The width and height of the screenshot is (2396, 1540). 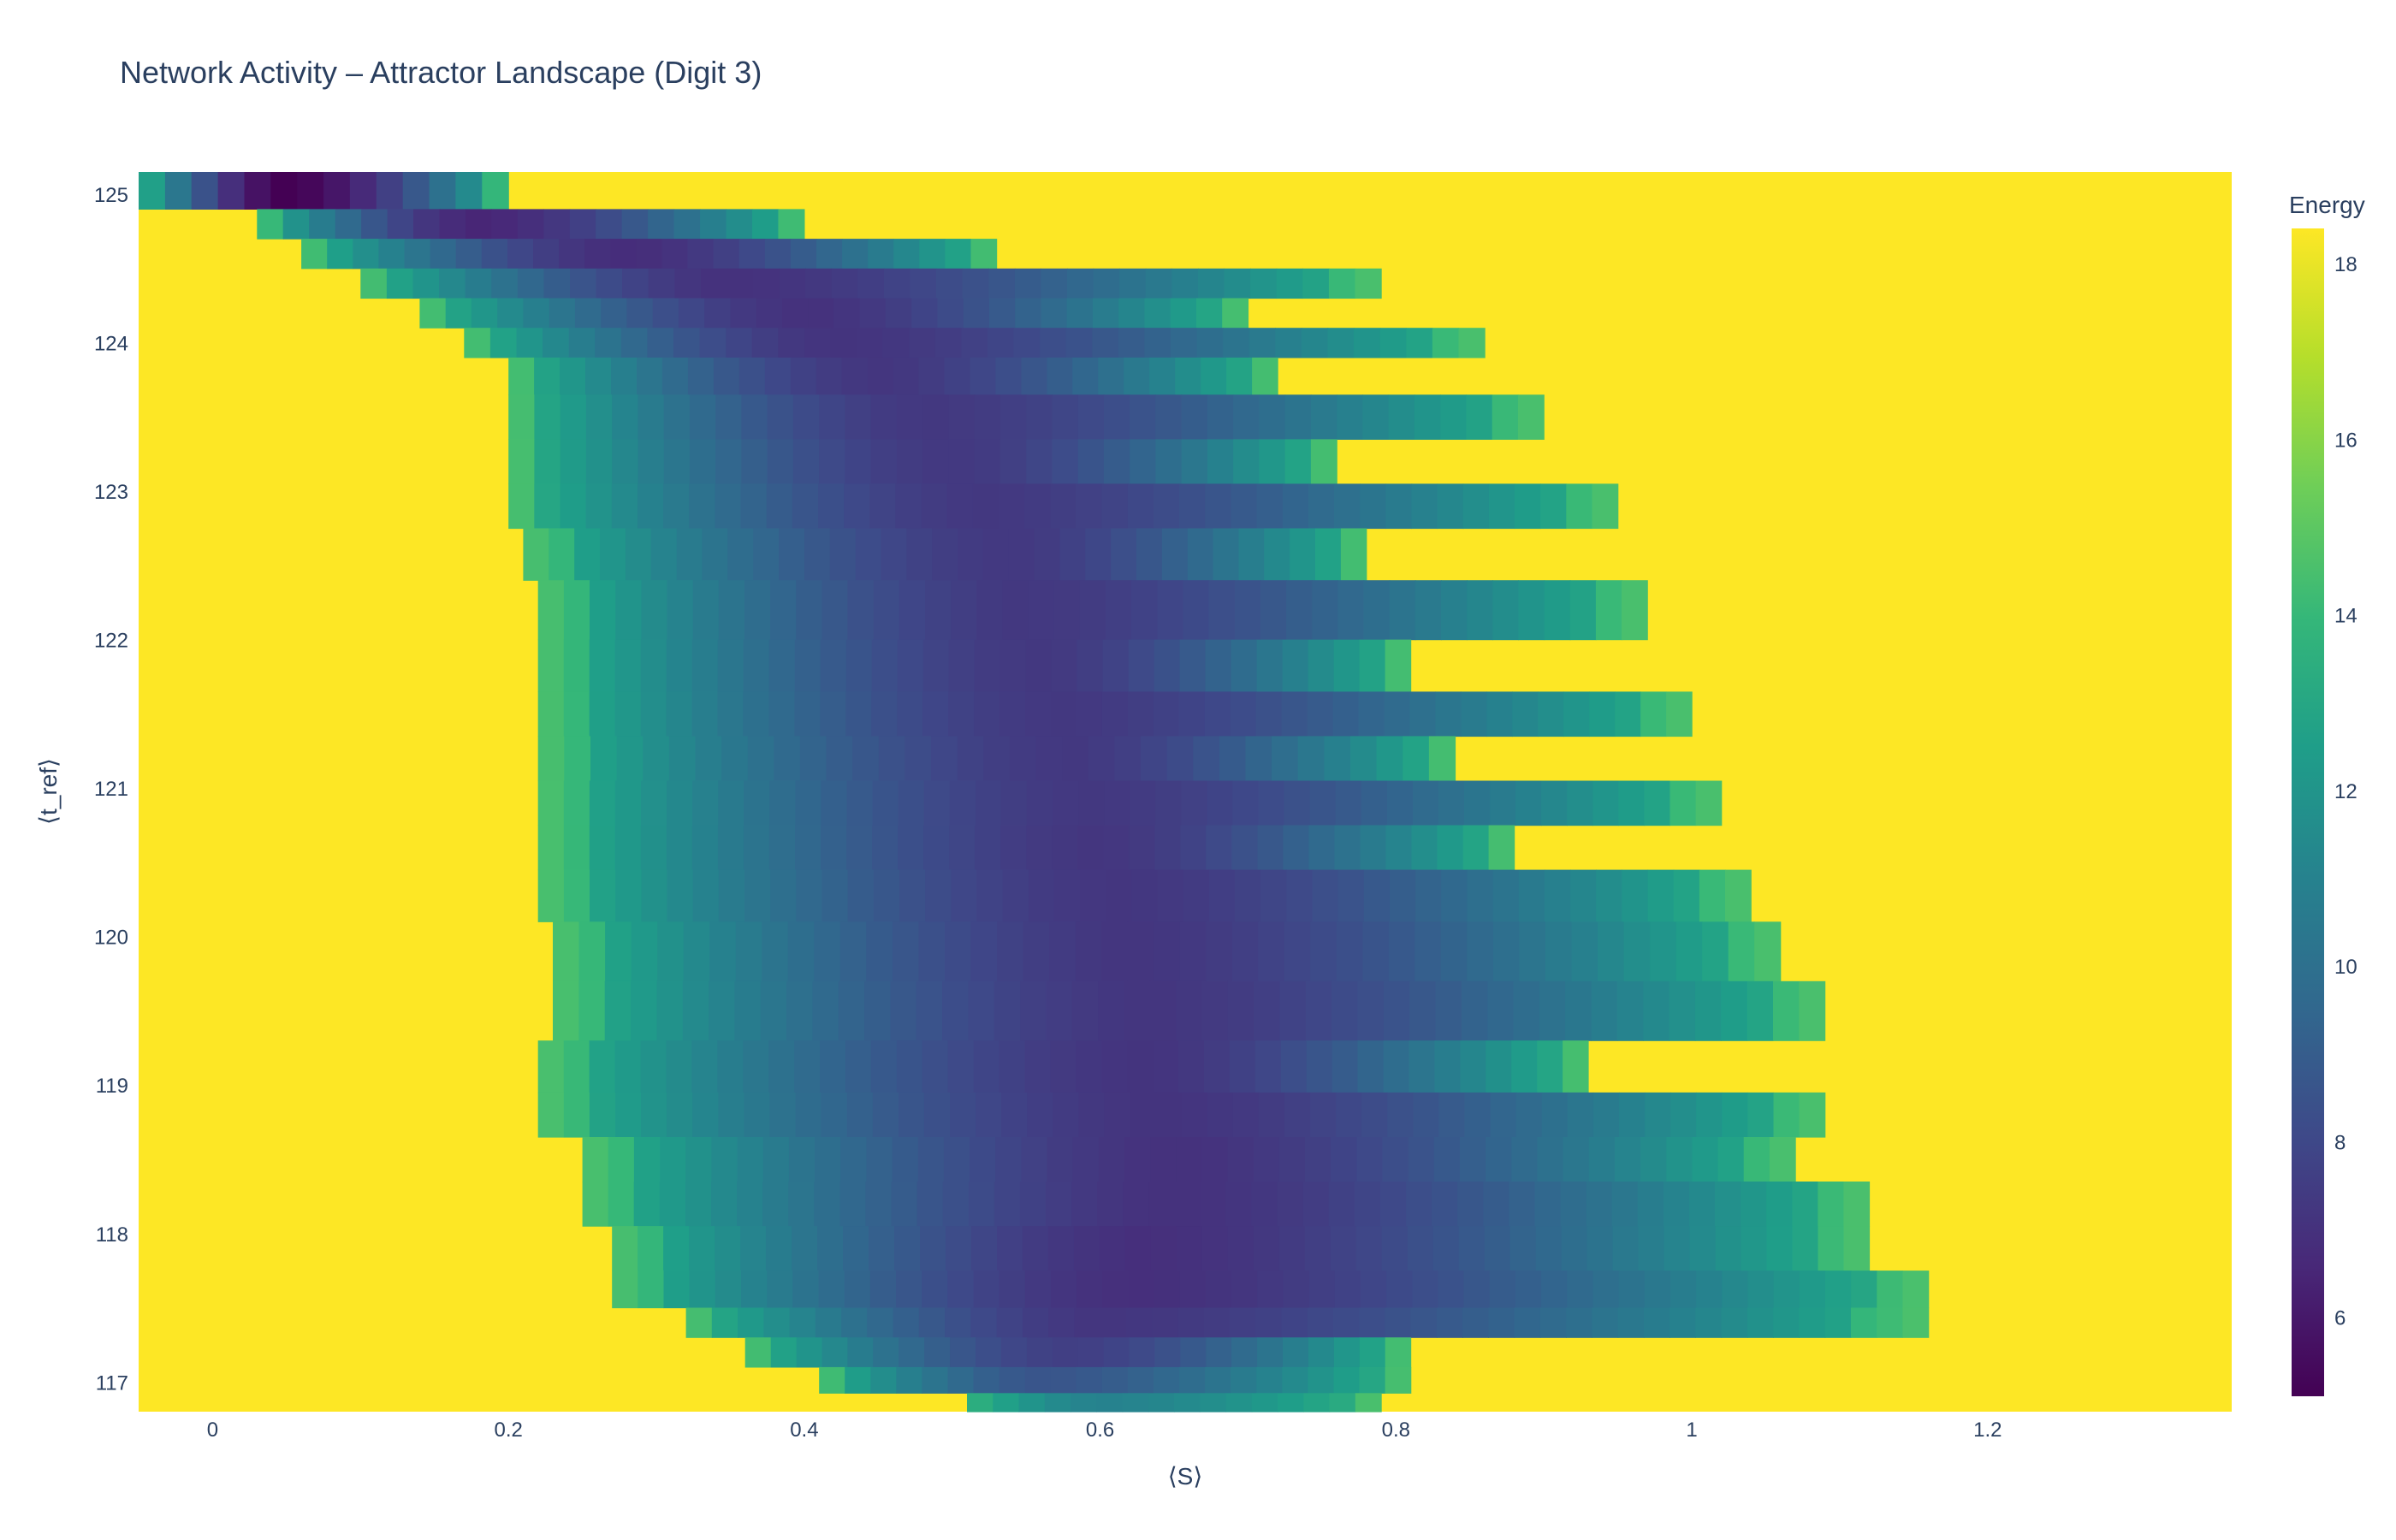 What do you see at coordinates (1185, 1476) in the screenshot?
I see `x-axis-label: ⟨S⟩` at bounding box center [1185, 1476].